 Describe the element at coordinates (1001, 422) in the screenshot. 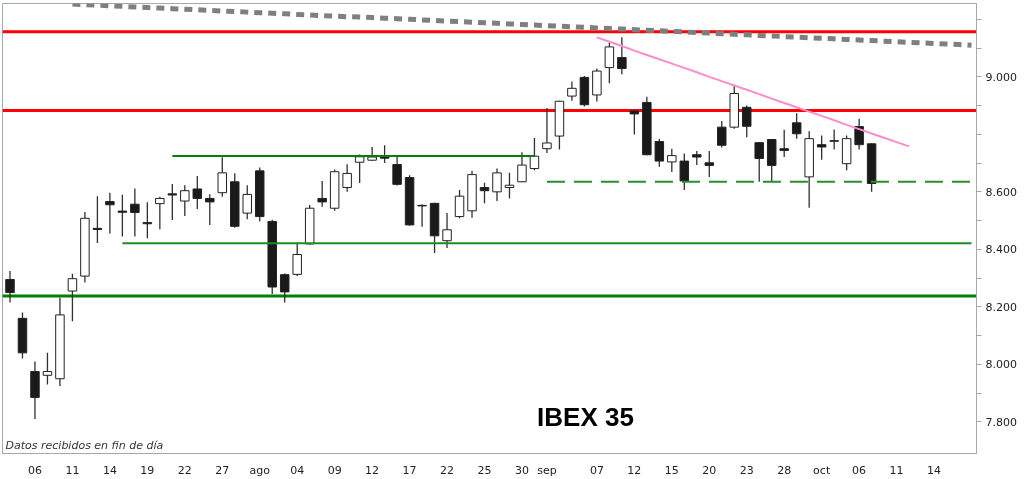

I see `y-tick-label: 7.800` at that location.